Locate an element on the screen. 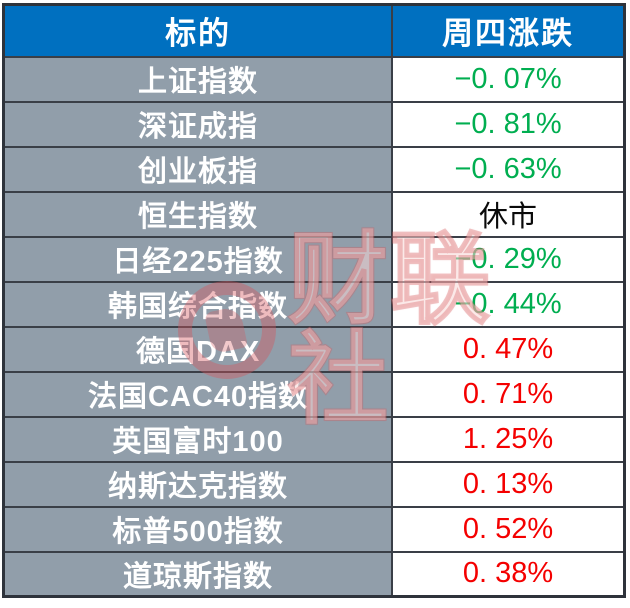  table-row: 上证指数 −0. 07% is located at coordinates (314, 79).